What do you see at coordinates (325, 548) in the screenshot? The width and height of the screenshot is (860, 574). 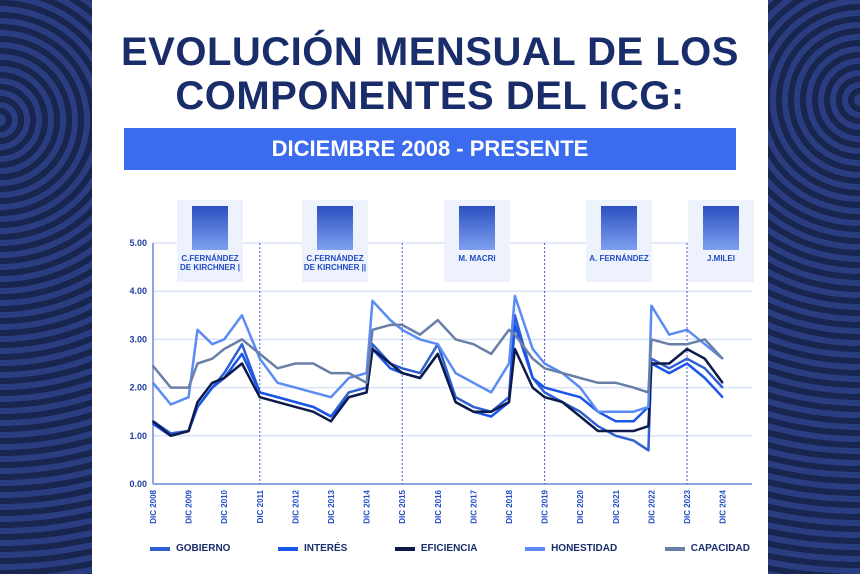 I see `legend-label: INTERÉS` at bounding box center [325, 548].